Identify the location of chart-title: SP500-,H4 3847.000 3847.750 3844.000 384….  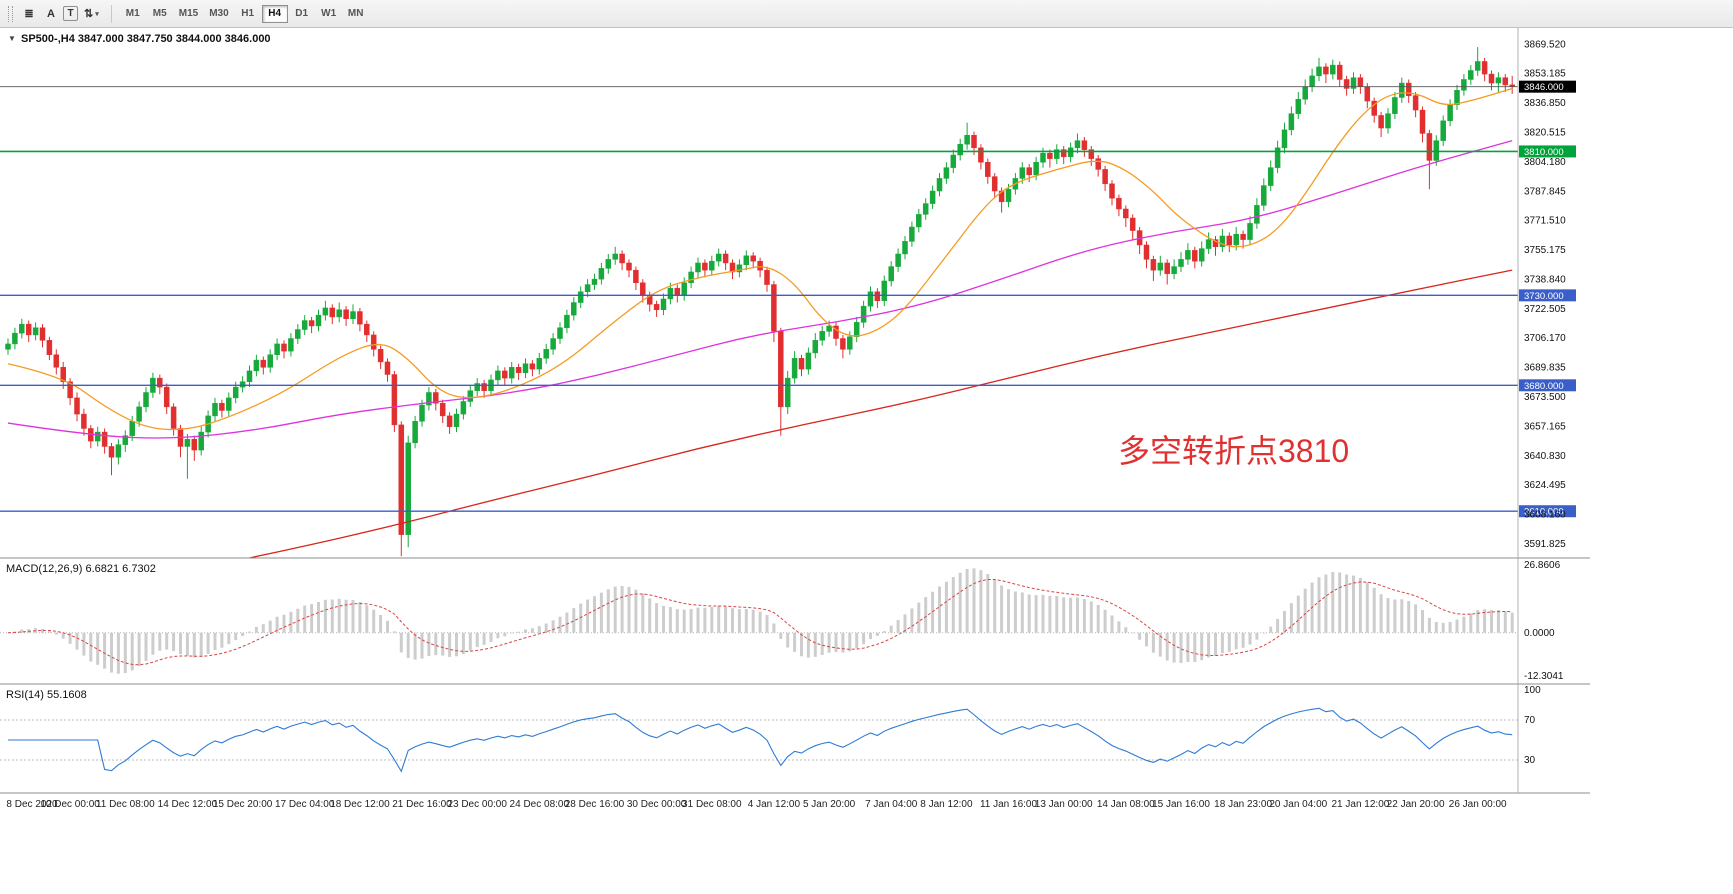
(146, 39).